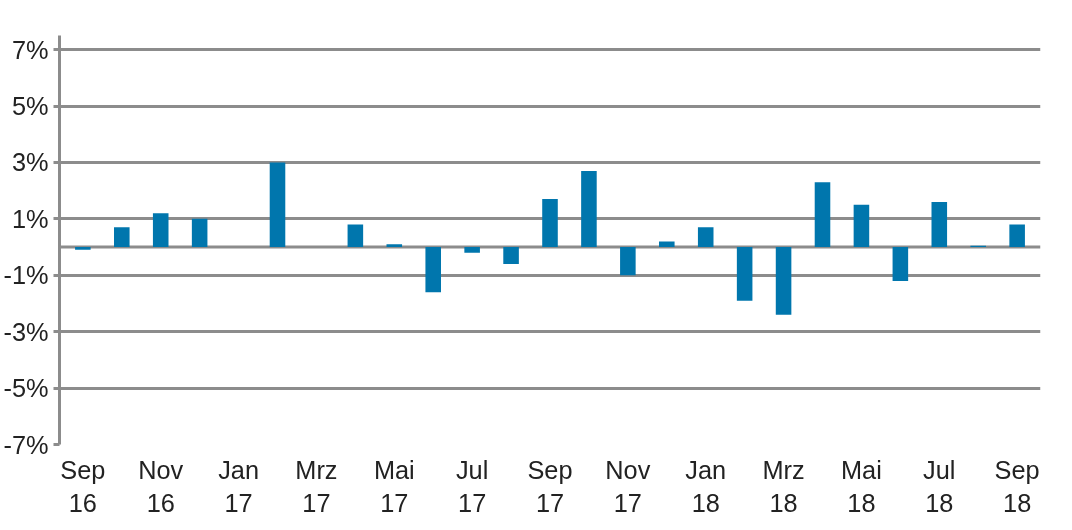  Describe the element at coordinates (394, 486) in the screenshot. I see `x-tick-label: Mai 17` at that location.